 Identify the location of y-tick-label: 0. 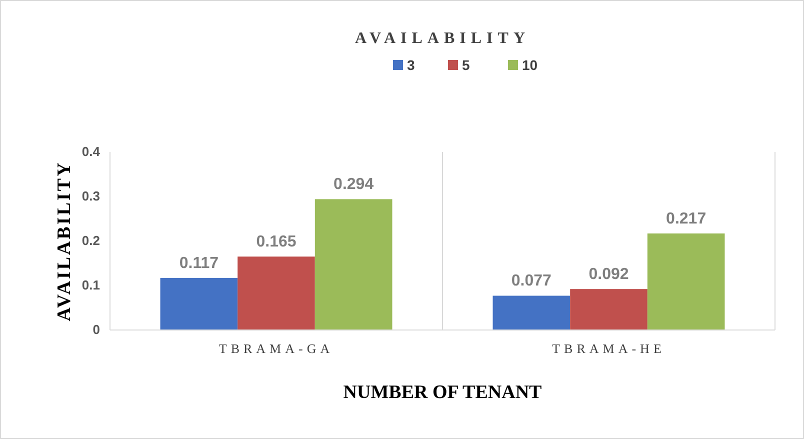
(96, 330).